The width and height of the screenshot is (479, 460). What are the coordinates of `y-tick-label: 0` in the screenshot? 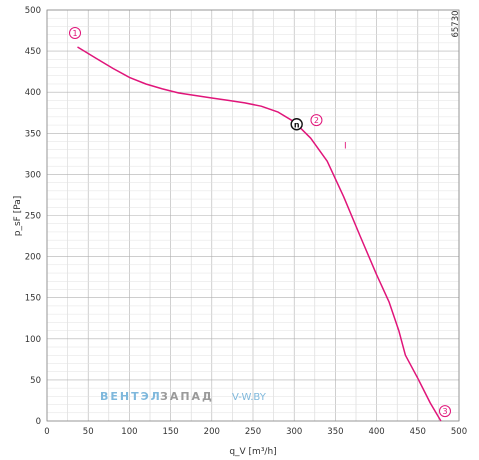 It's located at (38, 422).